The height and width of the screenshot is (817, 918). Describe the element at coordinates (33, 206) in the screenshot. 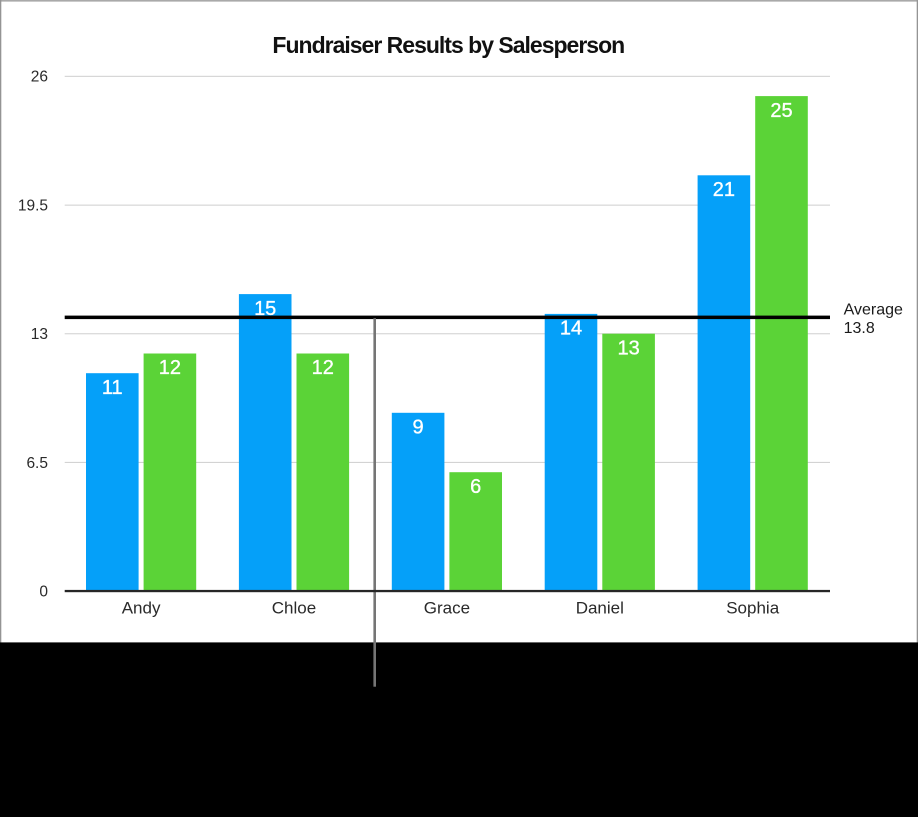

I see `svg-text: 19.5` at that location.